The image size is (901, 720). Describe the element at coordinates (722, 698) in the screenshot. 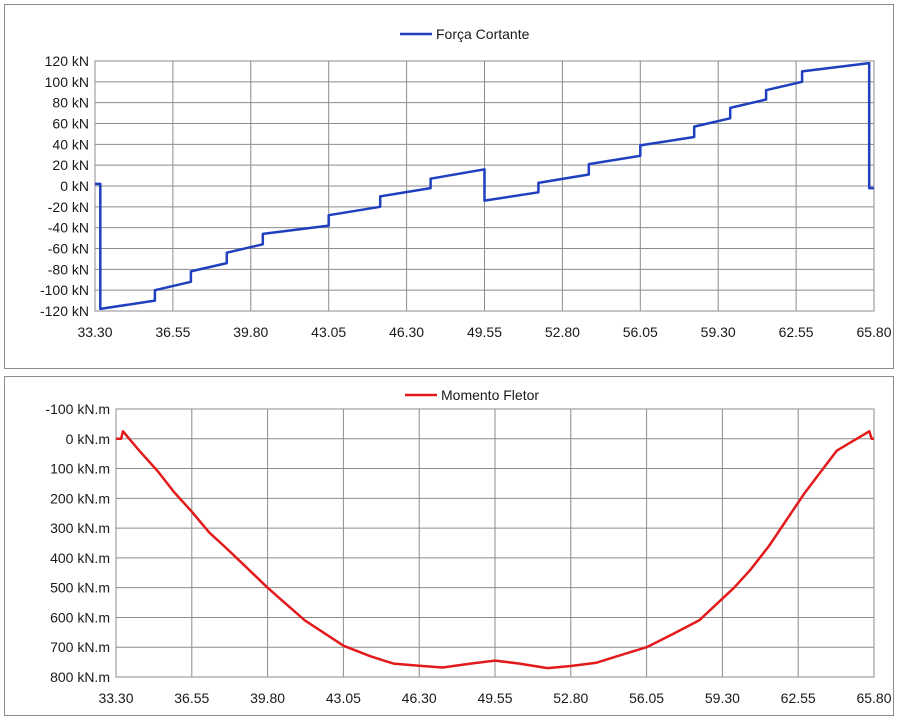

I see `moment-x-tick-label: 59.30` at that location.